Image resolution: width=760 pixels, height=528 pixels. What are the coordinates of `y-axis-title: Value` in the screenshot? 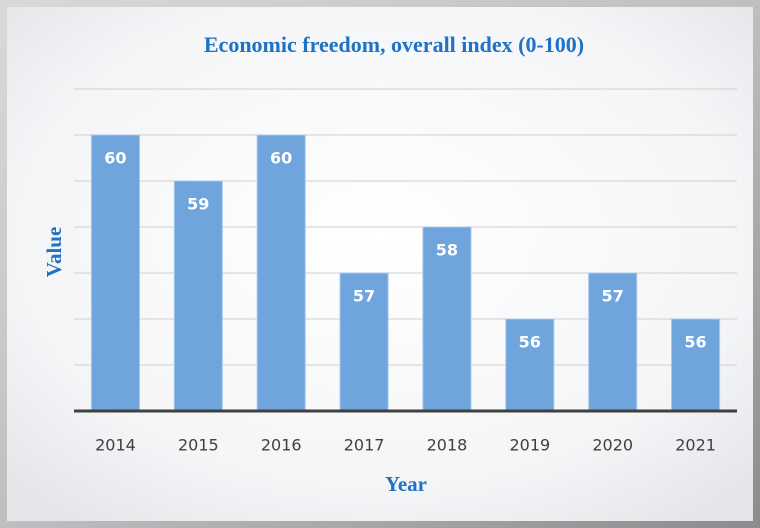 It's located at (54, 252).